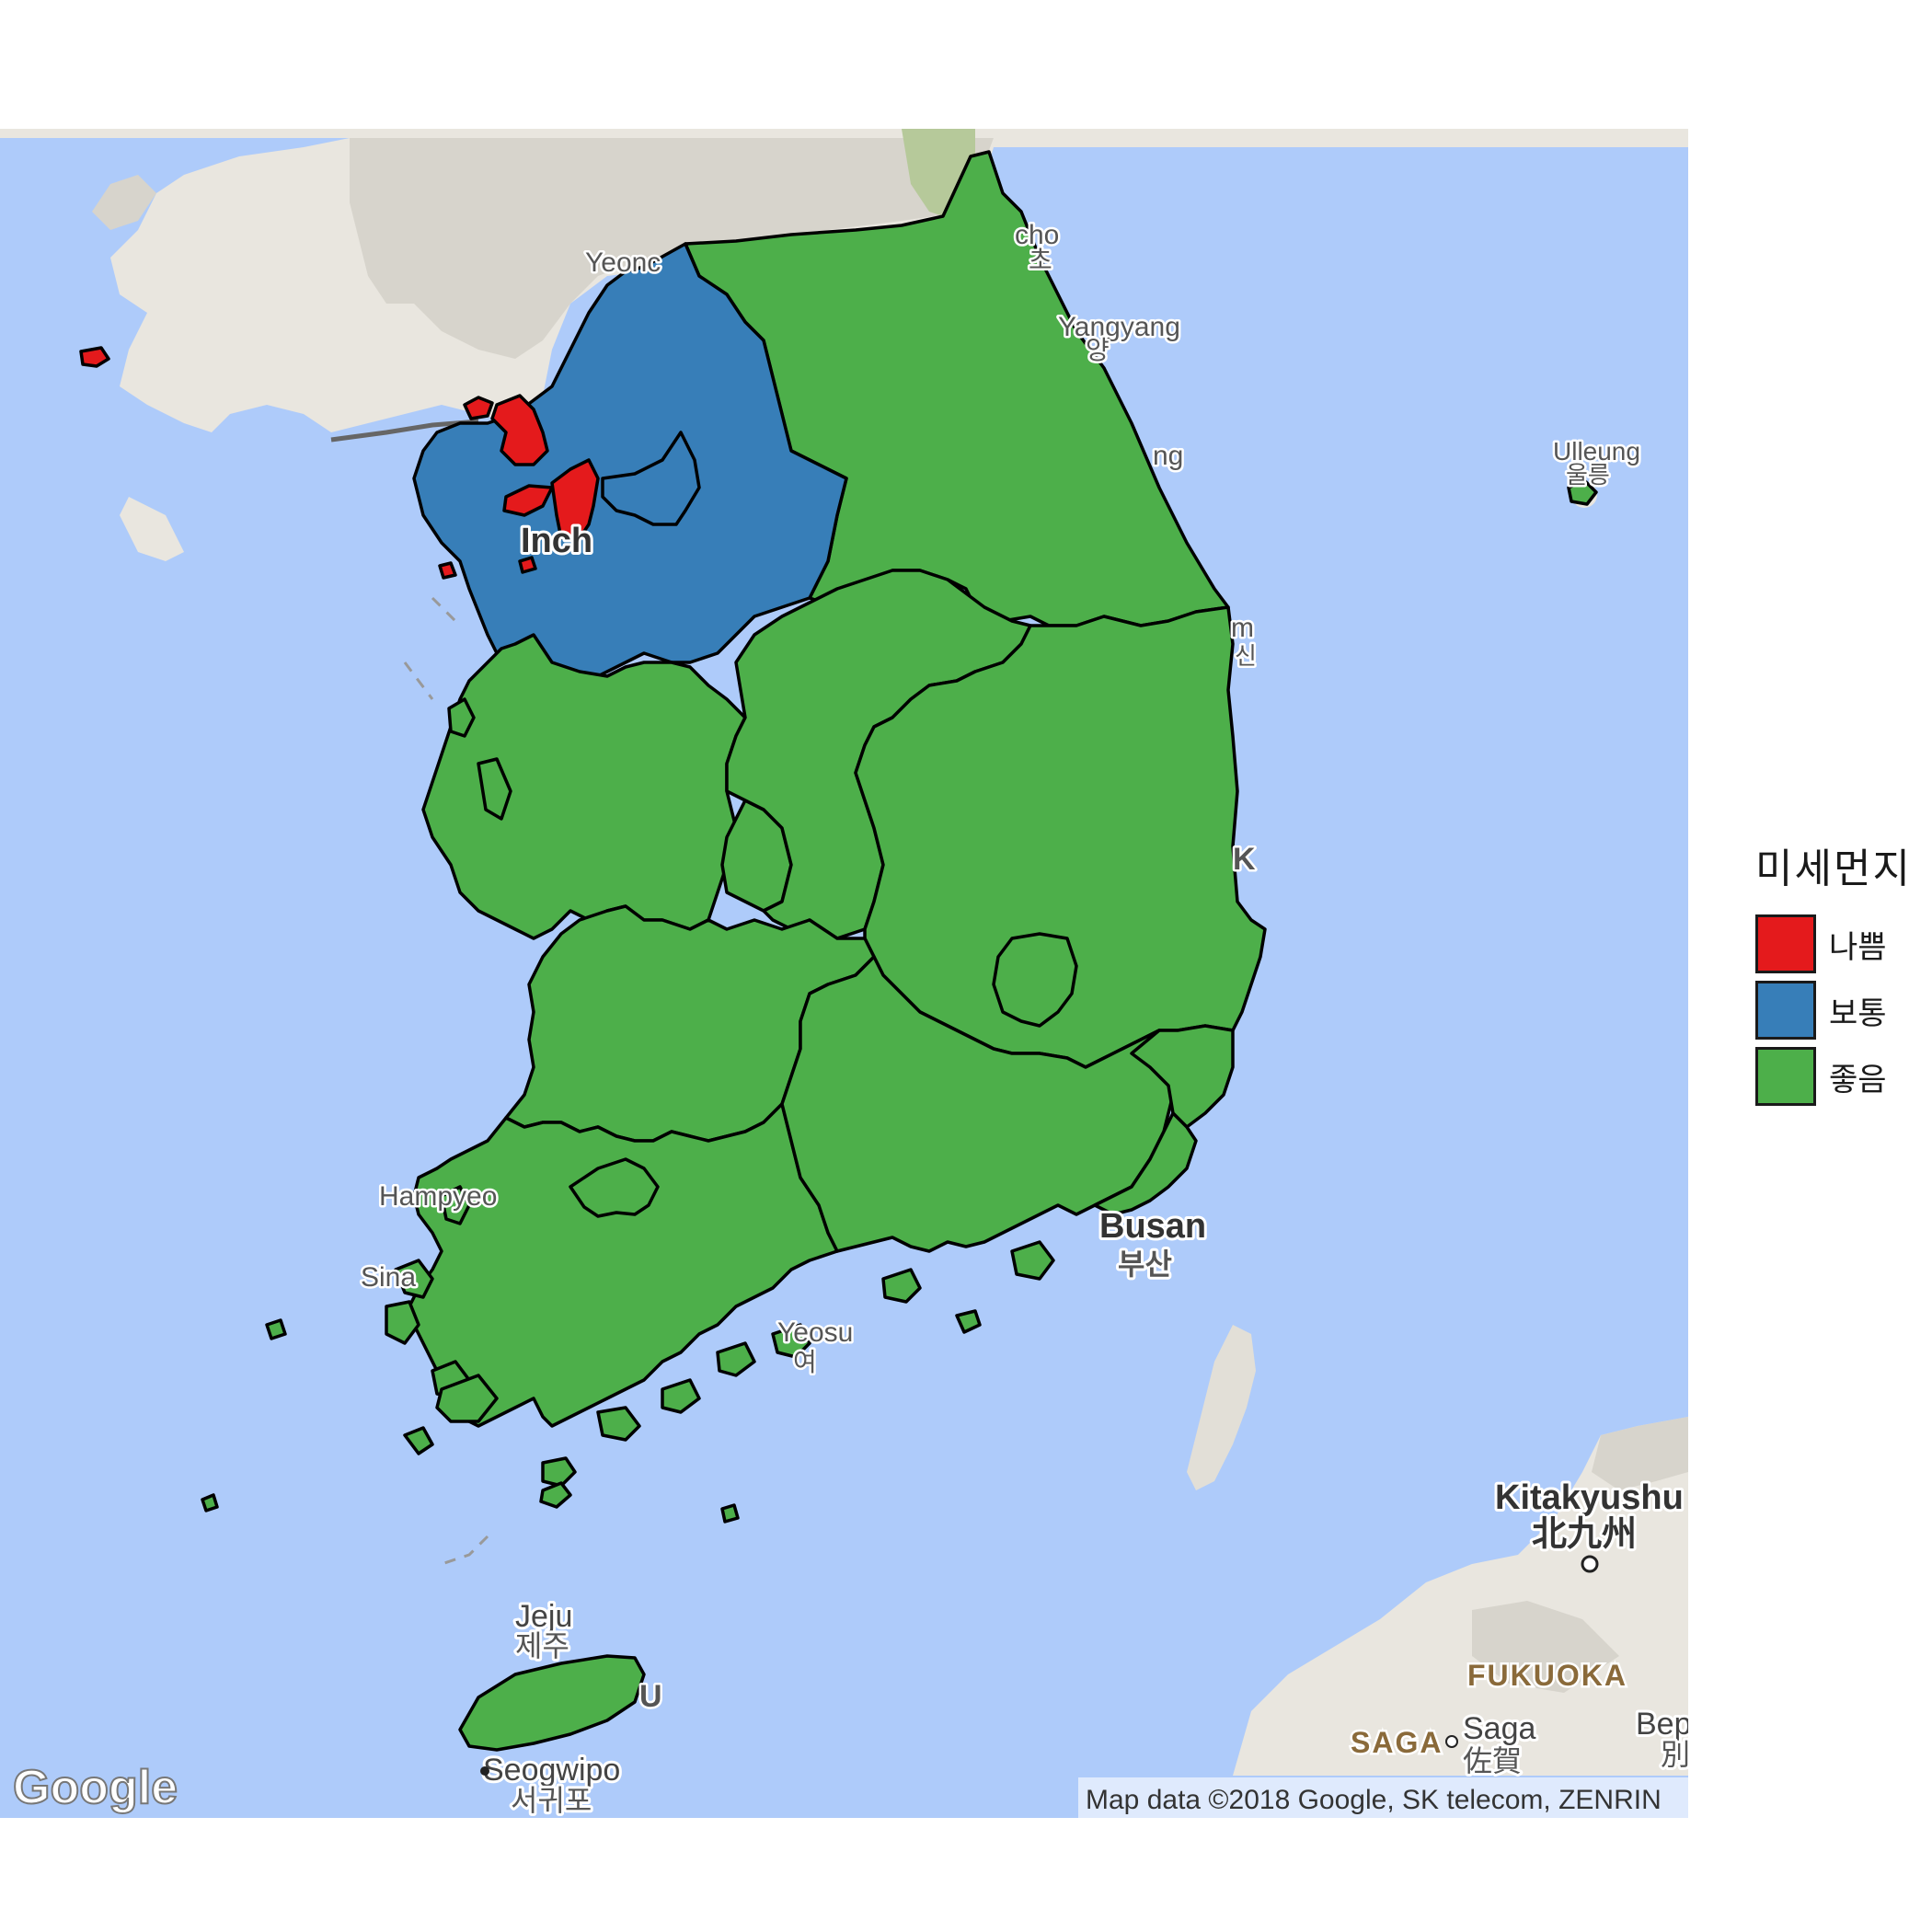 The width and height of the screenshot is (1932, 1932). What do you see at coordinates (438, 1196) in the screenshot?
I see `label-hampyeong: Hampyeo` at bounding box center [438, 1196].